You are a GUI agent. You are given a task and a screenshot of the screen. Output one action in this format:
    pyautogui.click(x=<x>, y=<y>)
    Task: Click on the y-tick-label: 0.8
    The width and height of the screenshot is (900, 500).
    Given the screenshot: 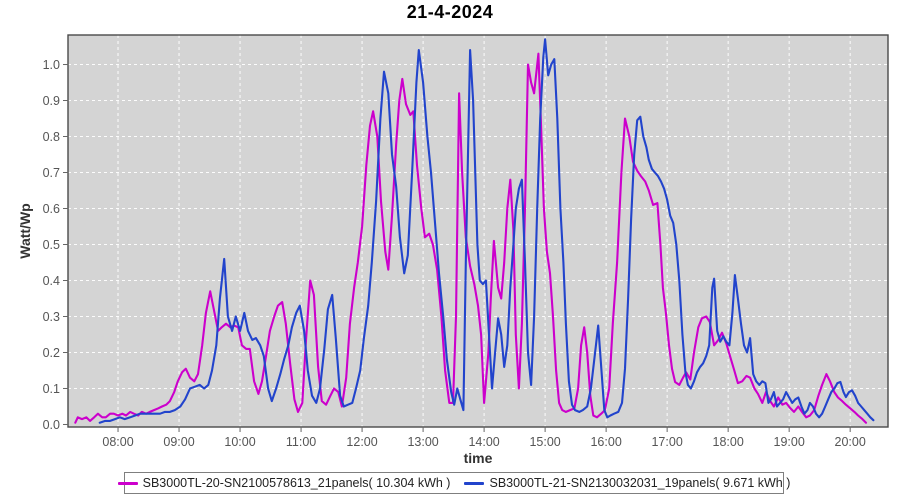 What is the action you would take?
    pyautogui.click(x=51, y=137)
    